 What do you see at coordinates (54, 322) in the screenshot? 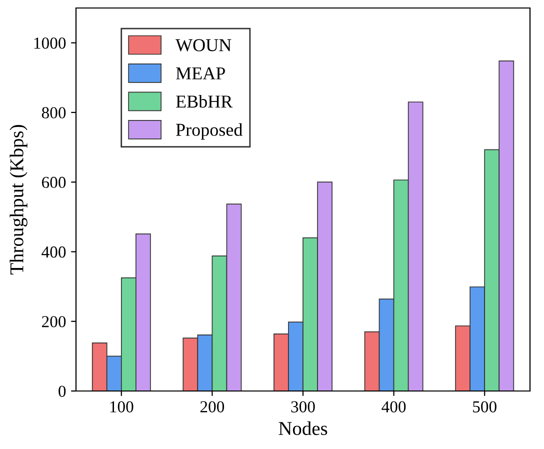
I see `y-tick-label: 200` at bounding box center [54, 322].